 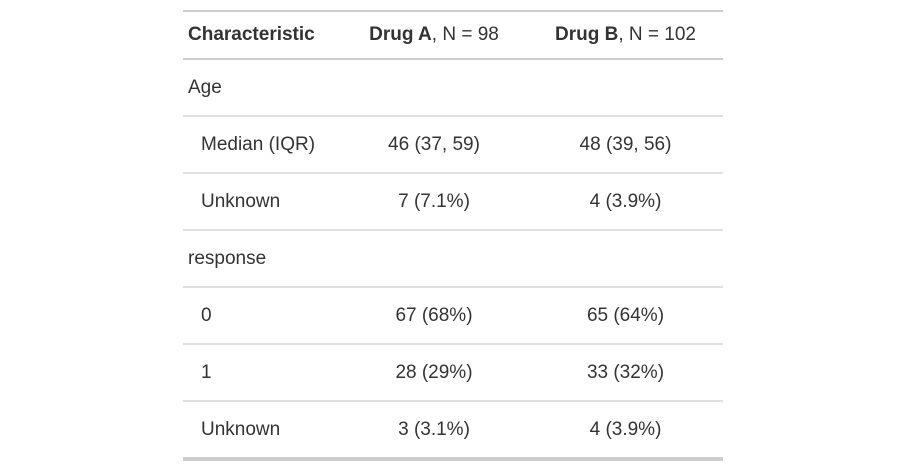 I want to click on table-row: Unknown 7 (7.1%) 4 (3.9%), so click(x=453, y=202).